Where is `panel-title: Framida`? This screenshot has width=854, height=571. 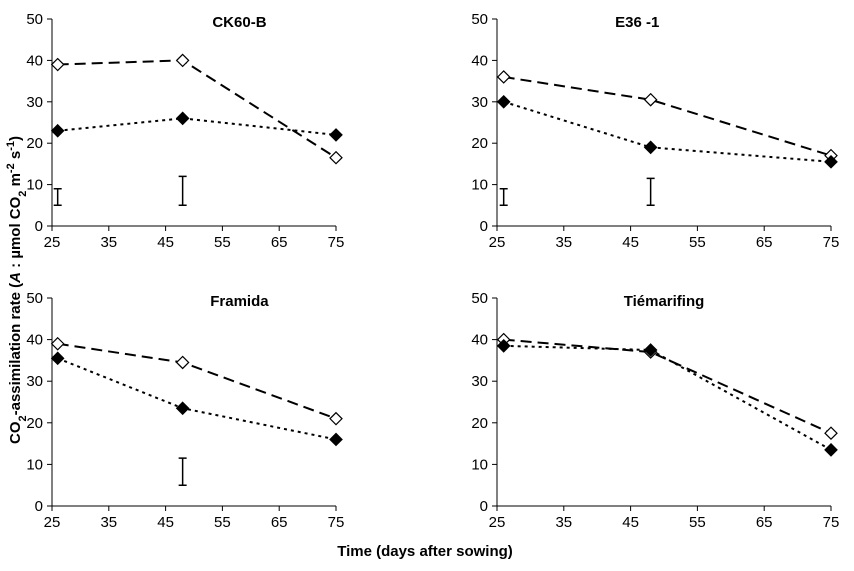
panel-title: Framida is located at coordinates (239, 301).